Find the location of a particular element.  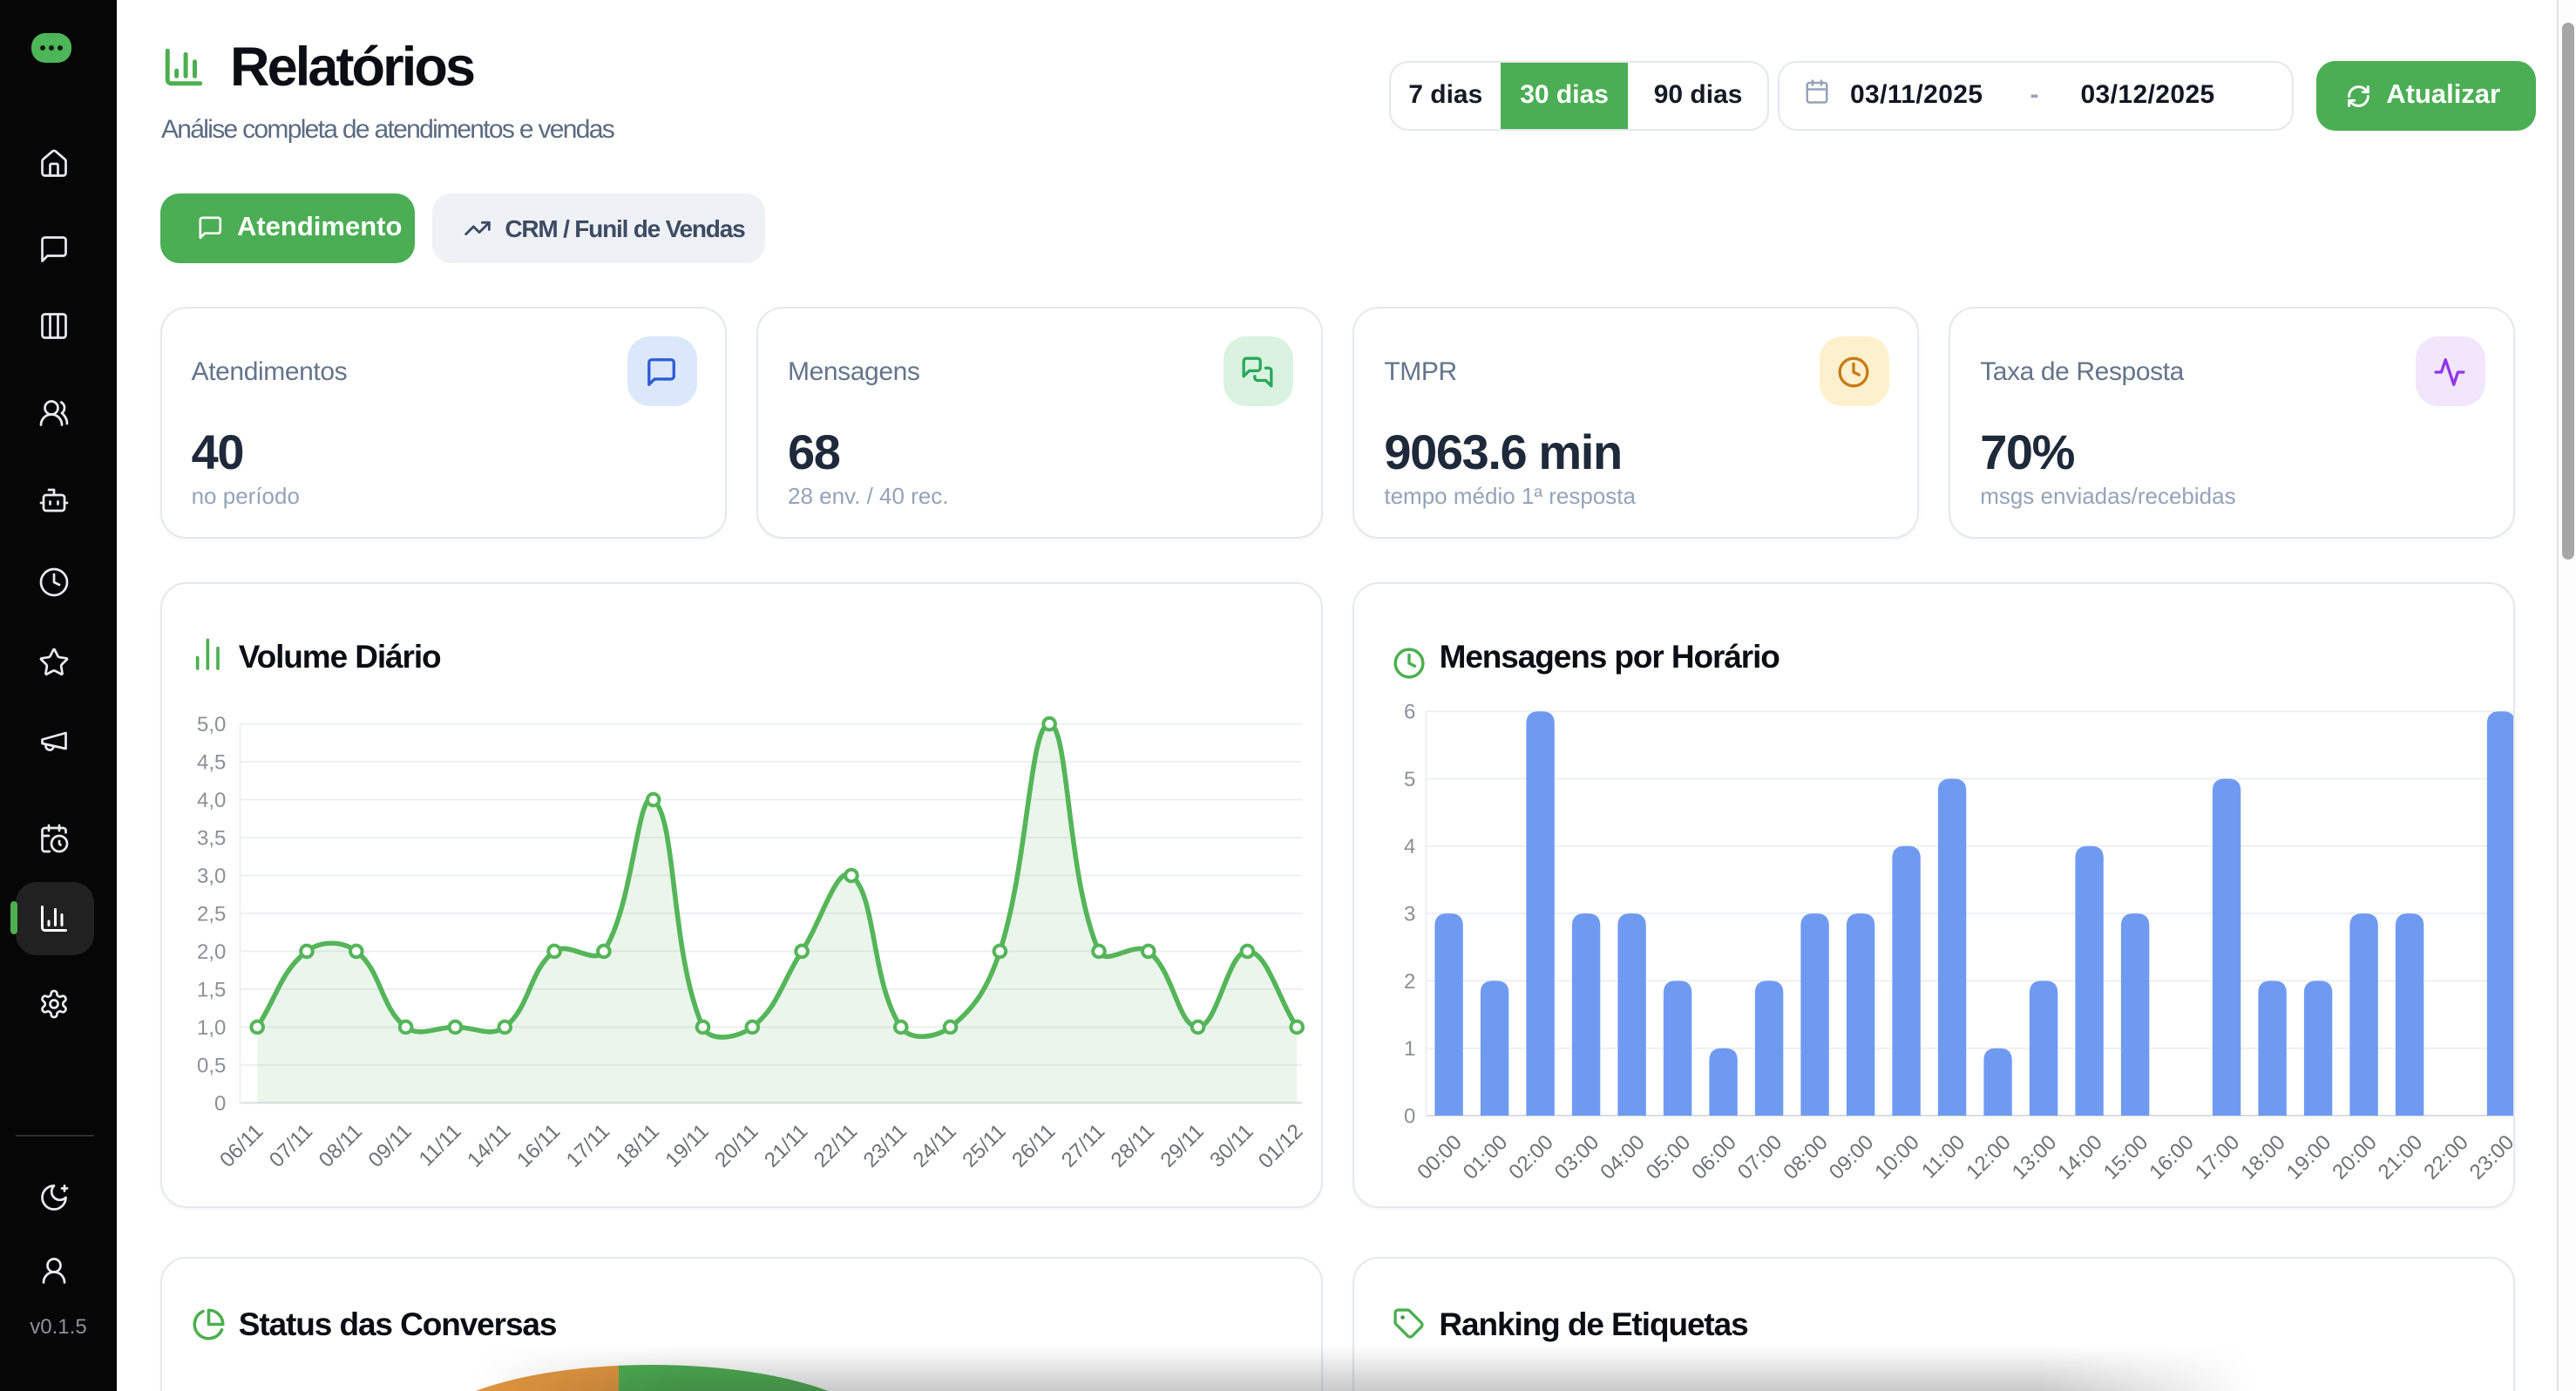

svg-text: 12:00 is located at coordinates (1989, 1157).